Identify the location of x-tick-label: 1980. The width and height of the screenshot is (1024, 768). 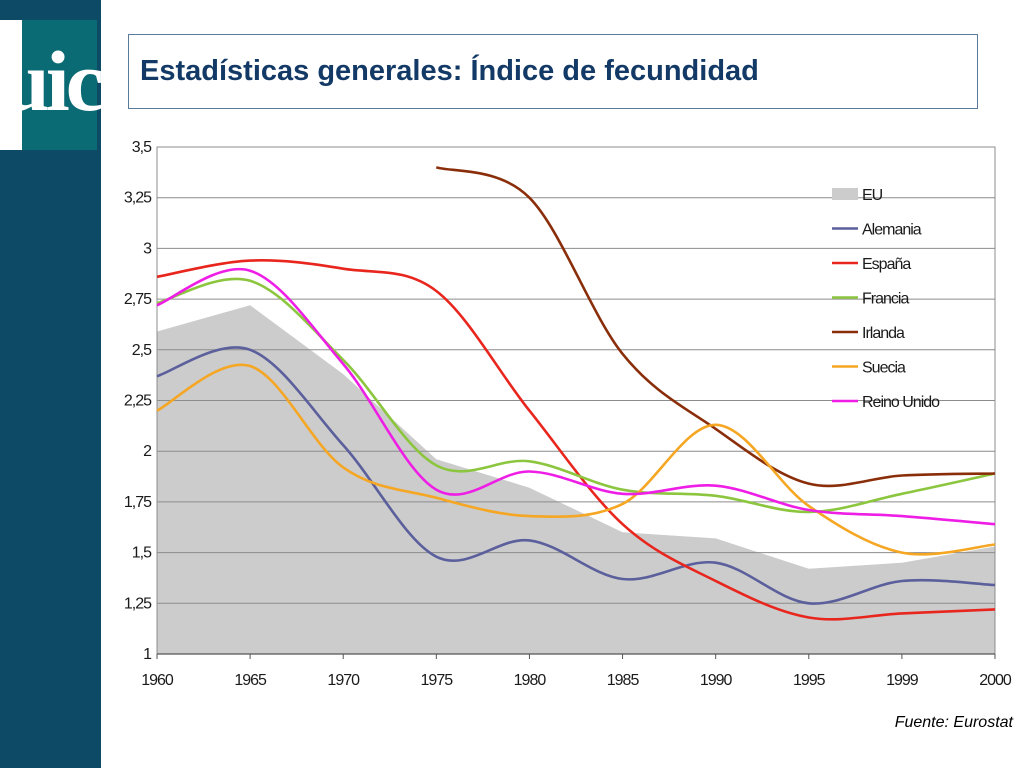
(530, 680).